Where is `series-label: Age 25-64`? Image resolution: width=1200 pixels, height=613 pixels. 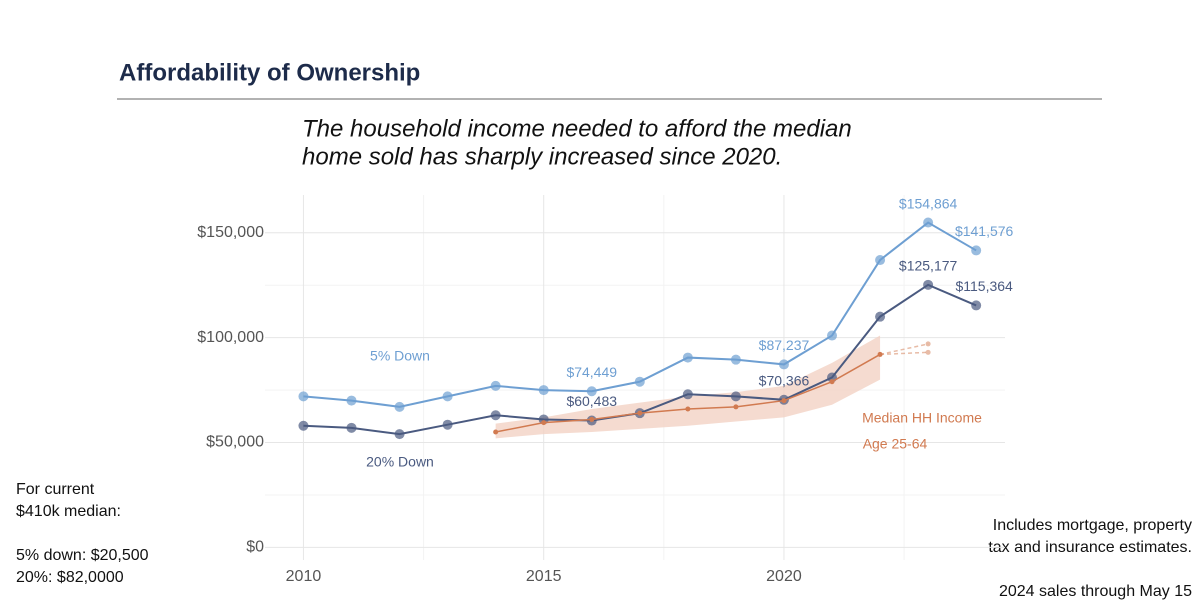 series-label: Age 25-64 is located at coordinates (895, 444).